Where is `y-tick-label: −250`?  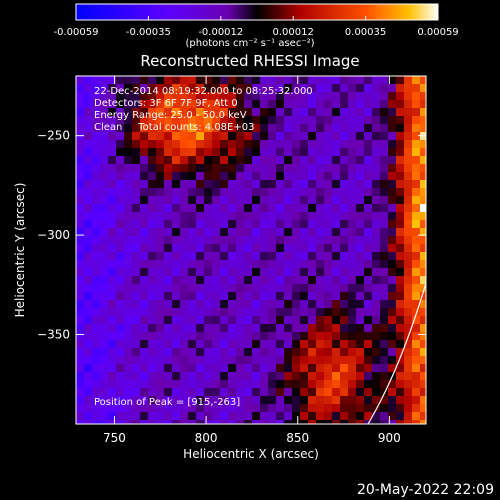 y-tick-label: −250 is located at coordinates (53, 136).